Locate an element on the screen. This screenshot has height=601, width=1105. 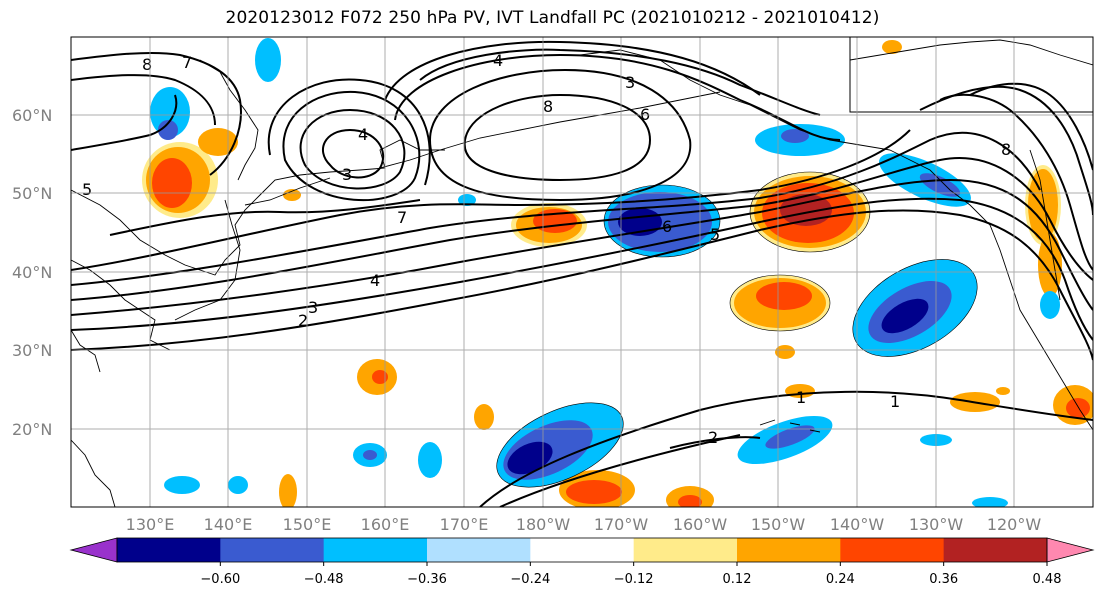
lon-label-180w: 180°W is located at coordinates (543, 524).